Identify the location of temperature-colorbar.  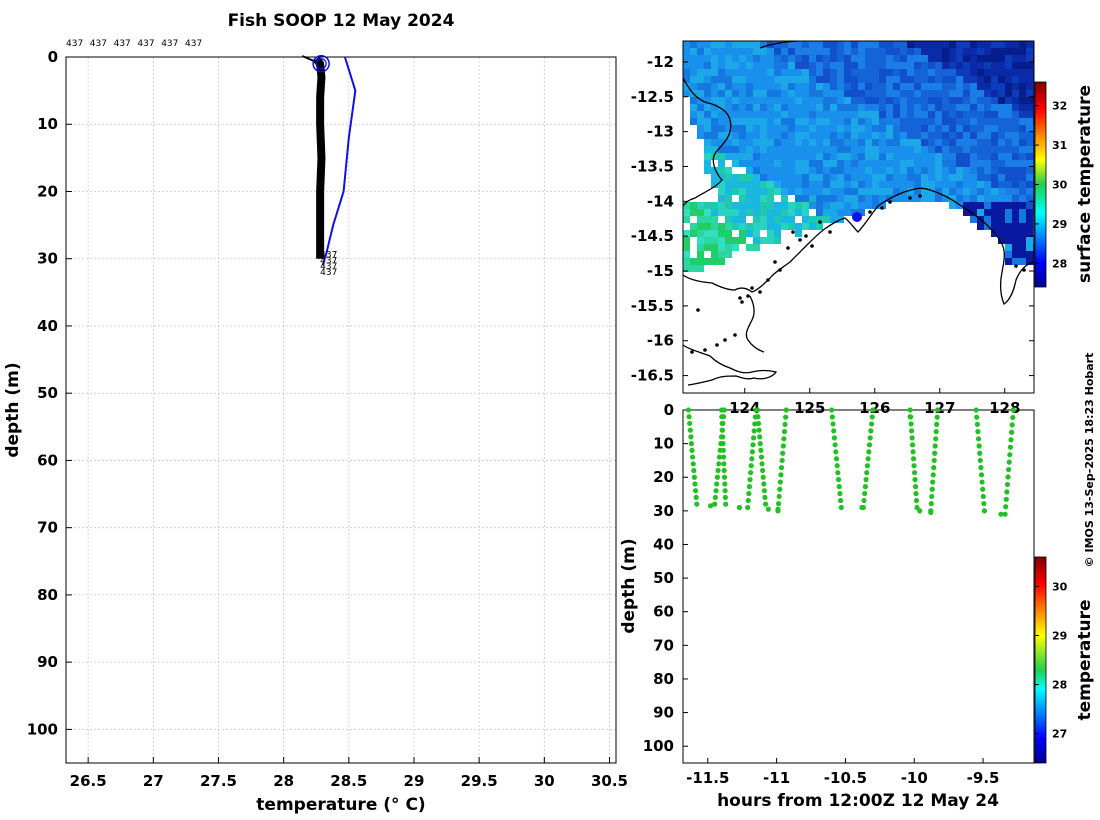
(1040, 660).